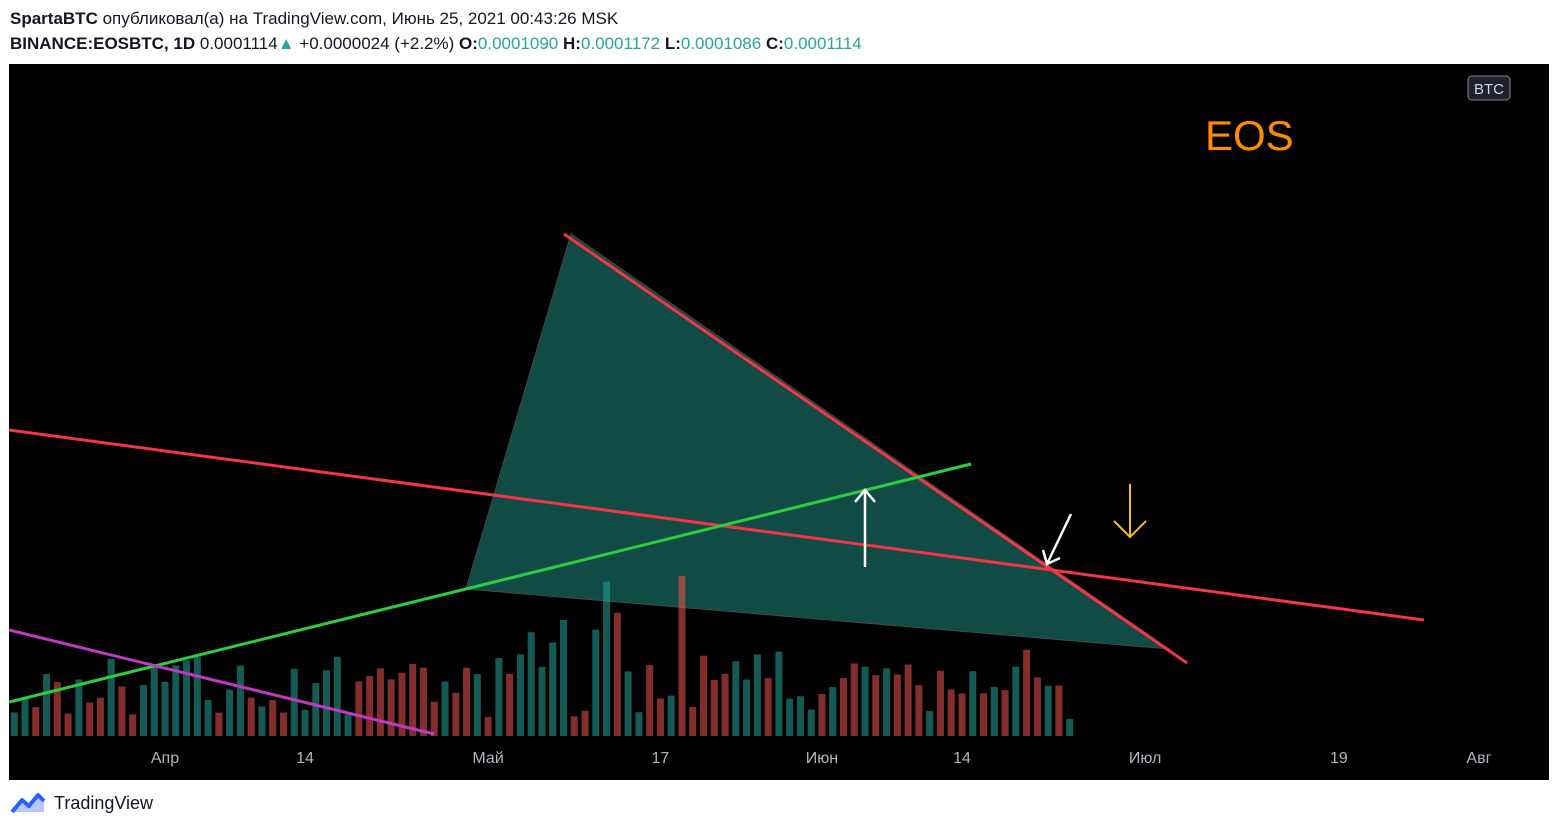 The width and height of the screenshot is (1558, 833). I want to click on high-label: H:, so click(572, 43).